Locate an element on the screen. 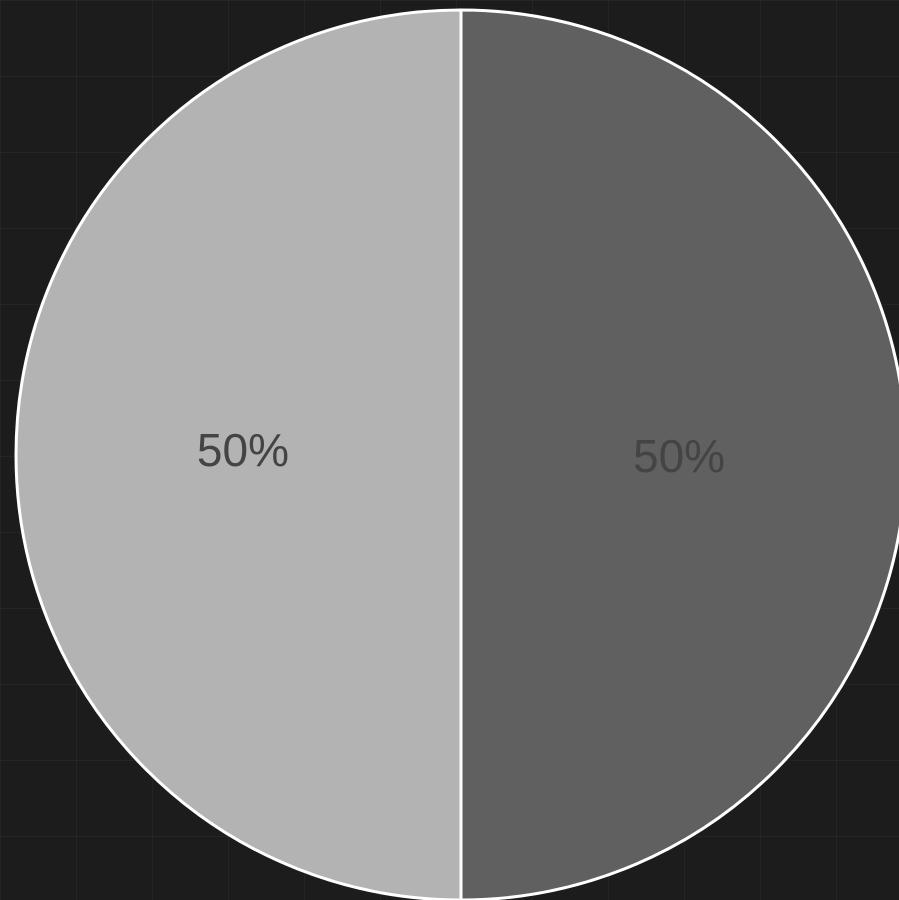  slice-label-2: 50% is located at coordinates (243, 450).